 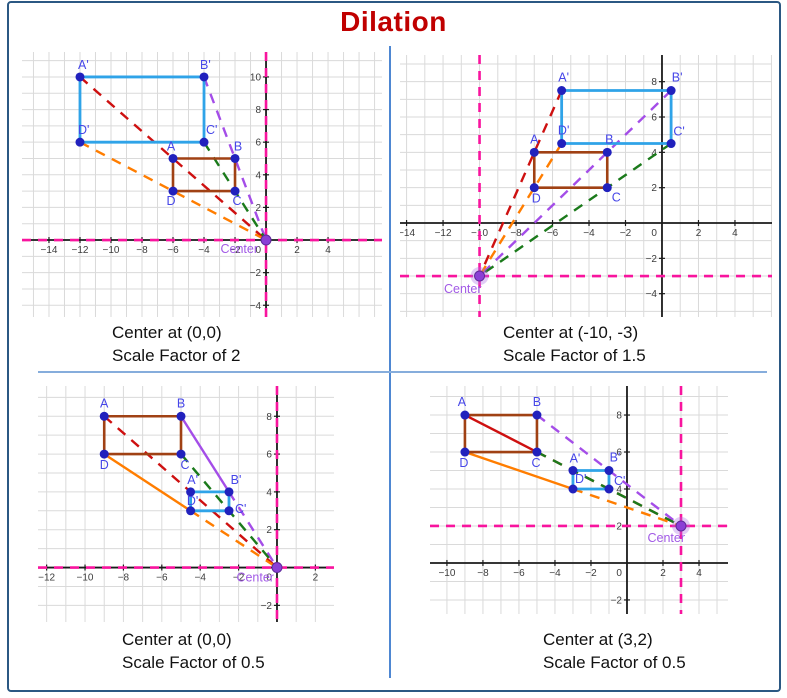 I want to click on point-label: D', so click(x=192, y=501).